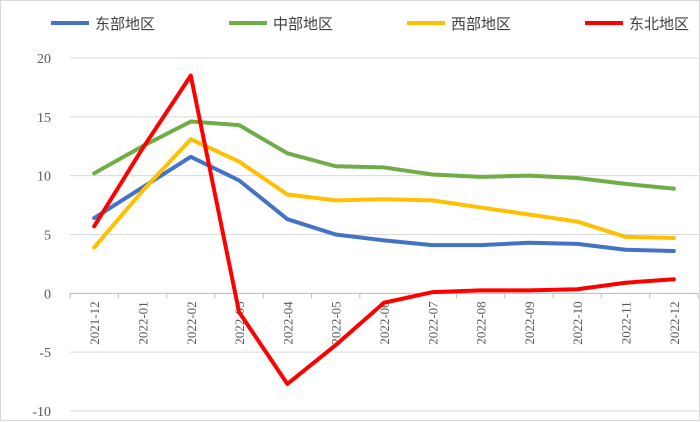 Image resolution: width=700 pixels, height=422 pixels. What do you see at coordinates (432, 323) in the screenshot?
I see `x-tick-label: 2022-07` at bounding box center [432, 323].